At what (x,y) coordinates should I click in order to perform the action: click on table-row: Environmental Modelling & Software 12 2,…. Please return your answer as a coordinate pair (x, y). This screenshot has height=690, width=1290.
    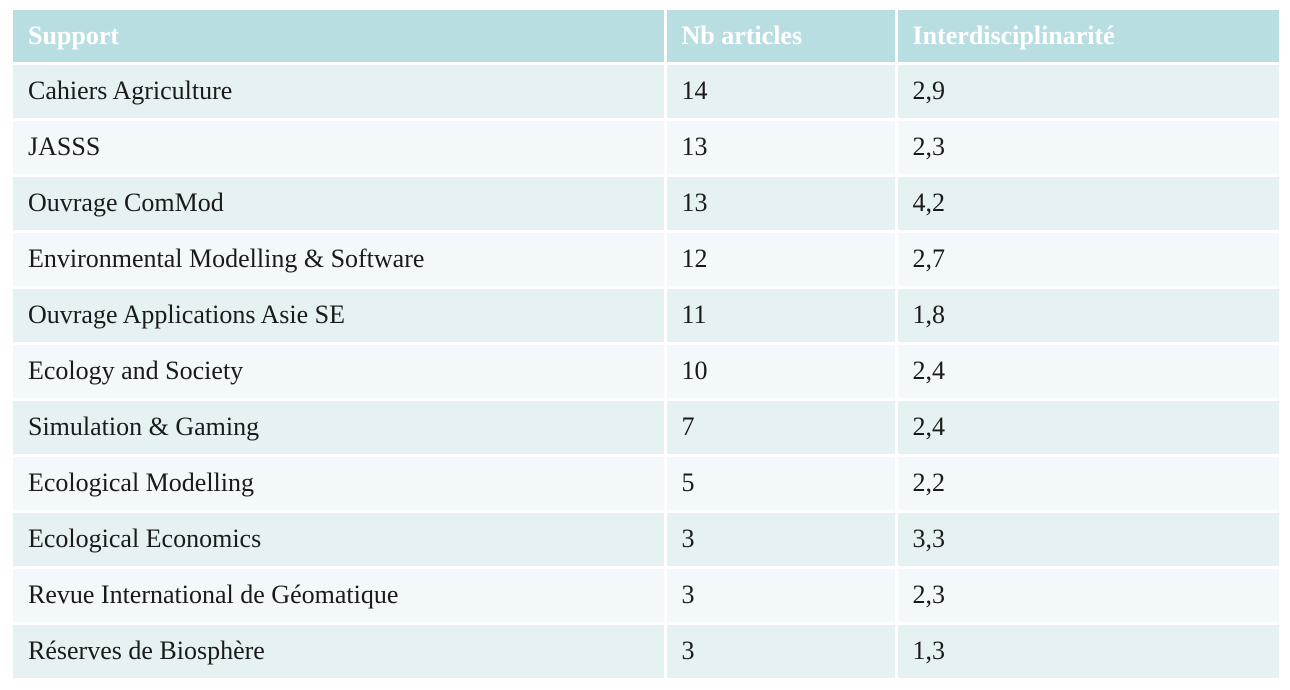
    Looking at the image, I should click on (646, 260).